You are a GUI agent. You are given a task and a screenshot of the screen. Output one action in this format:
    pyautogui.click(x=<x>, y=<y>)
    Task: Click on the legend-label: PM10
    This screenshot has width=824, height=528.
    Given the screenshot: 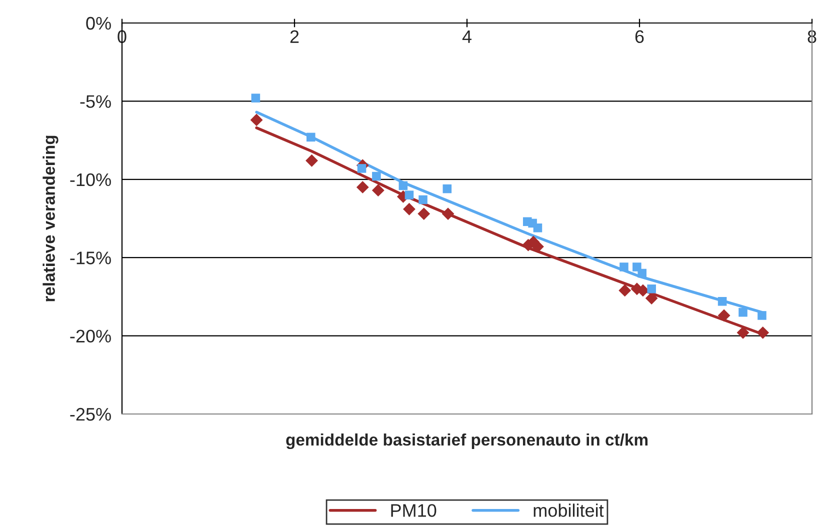 What is the action you would take?
    pyautogui.click(x=413, y=510)
    